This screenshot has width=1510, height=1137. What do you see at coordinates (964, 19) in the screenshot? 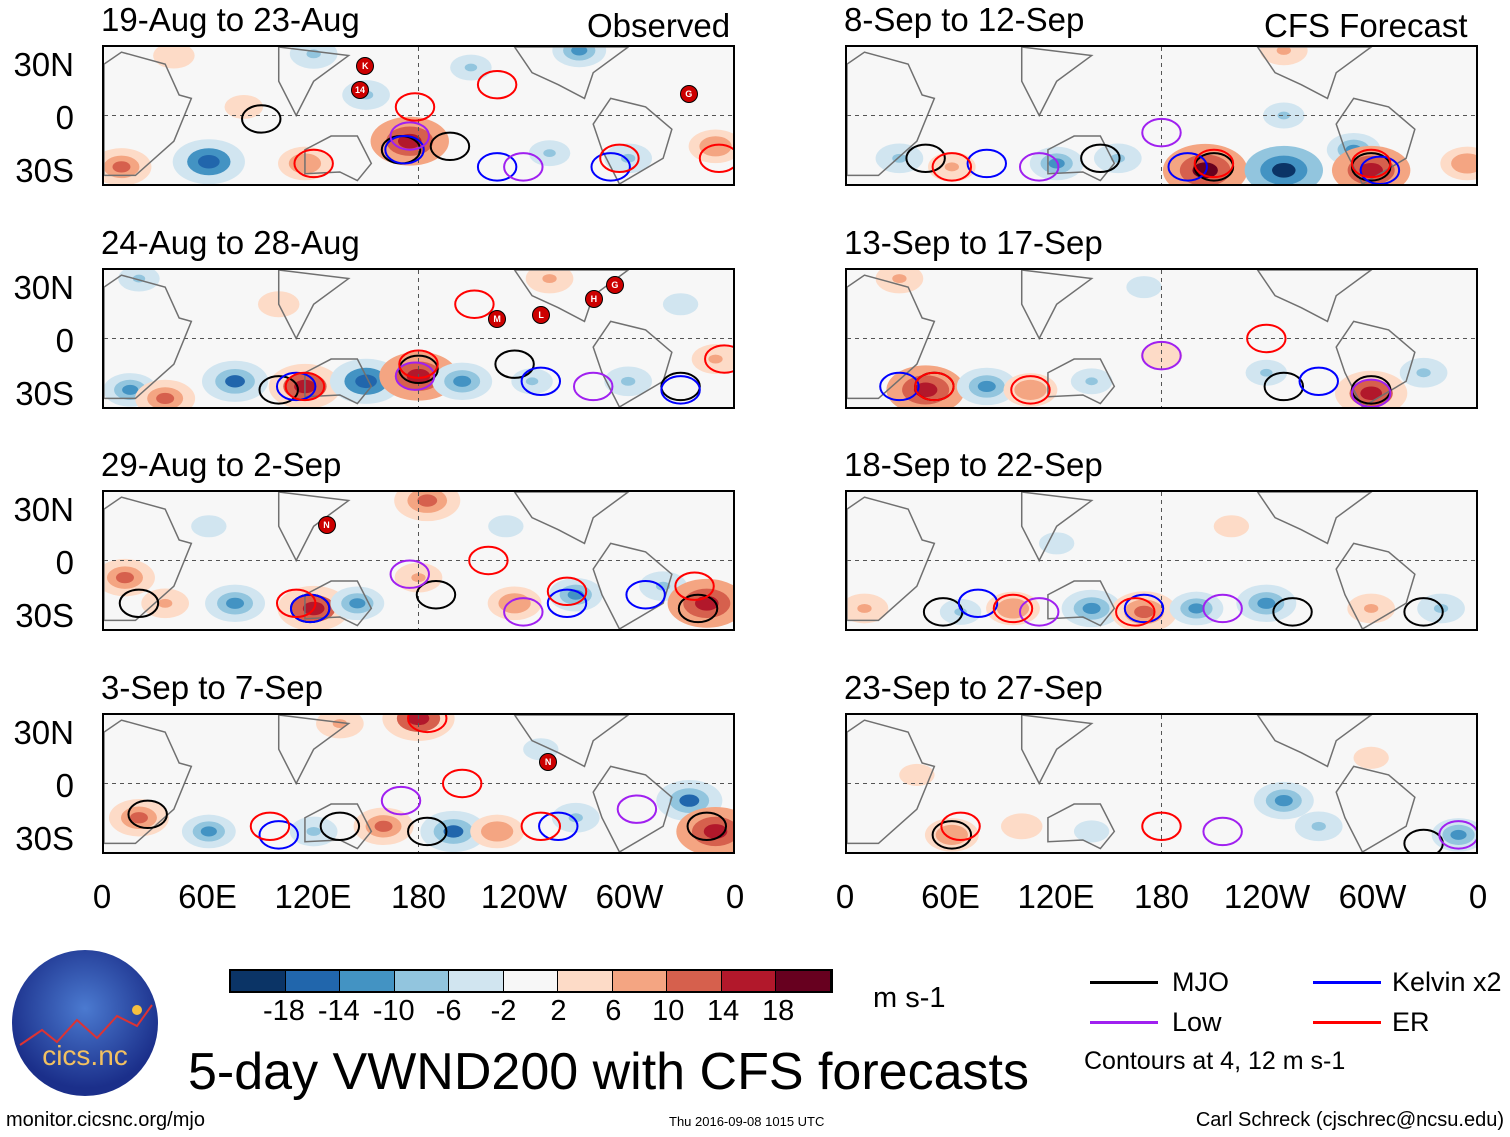
I see `panel-title: 8-Sep to 12-Sep` at bounding box center [964, 19].